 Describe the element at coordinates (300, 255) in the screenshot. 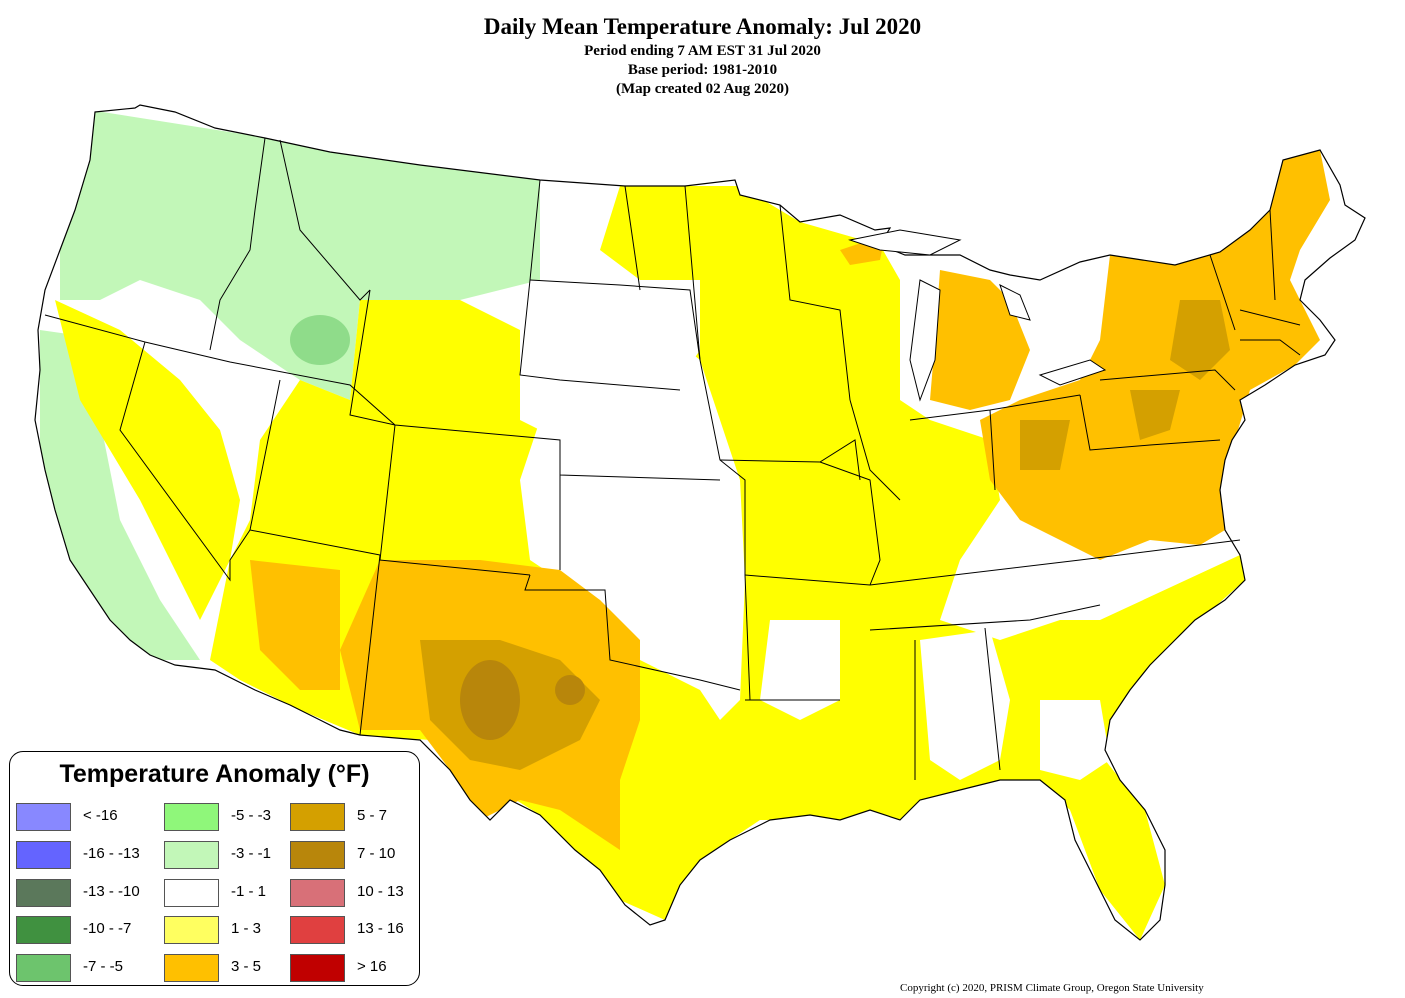

I see `region-cool-northwest` at that location.